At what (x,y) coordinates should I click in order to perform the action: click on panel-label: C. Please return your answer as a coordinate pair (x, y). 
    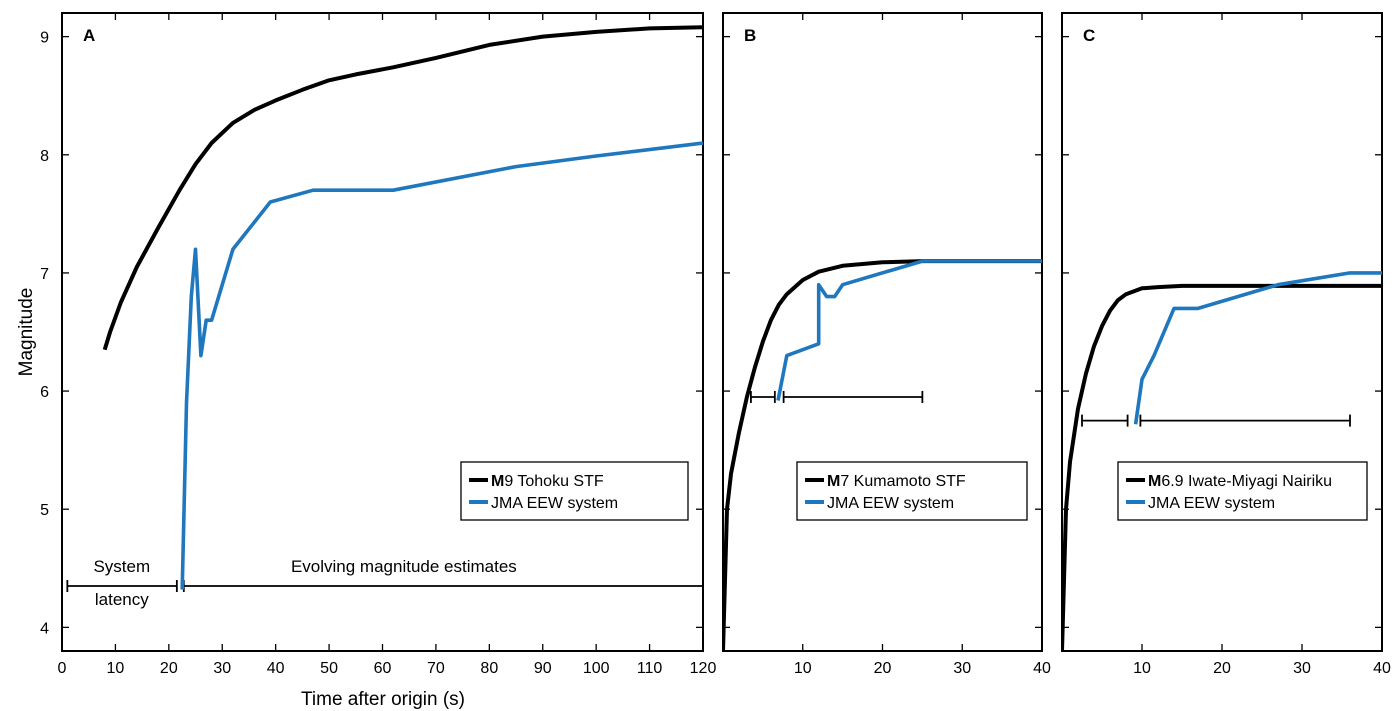
    Looking at the image, I should click on (1089, 35).